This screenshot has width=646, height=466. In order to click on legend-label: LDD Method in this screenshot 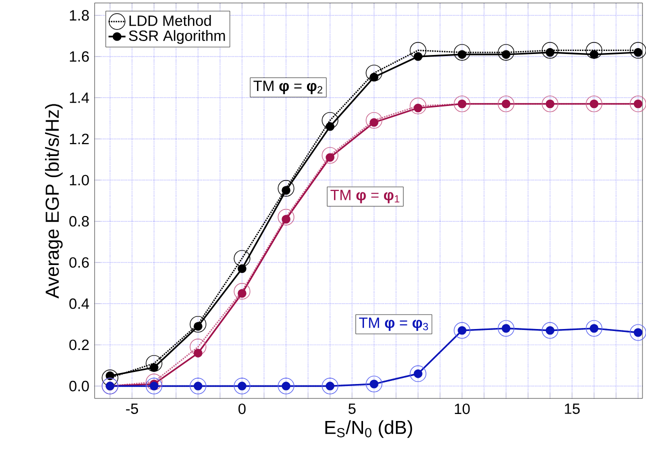, I will do `click(170, 20)`.